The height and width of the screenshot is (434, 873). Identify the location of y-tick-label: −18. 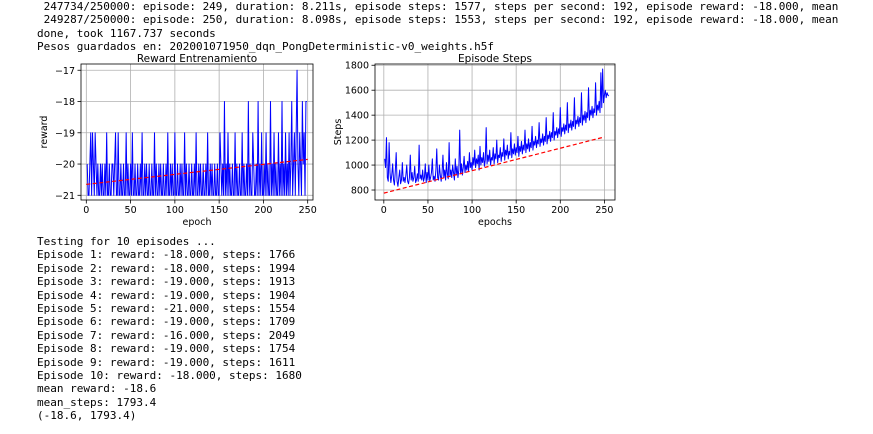
(65, 102).